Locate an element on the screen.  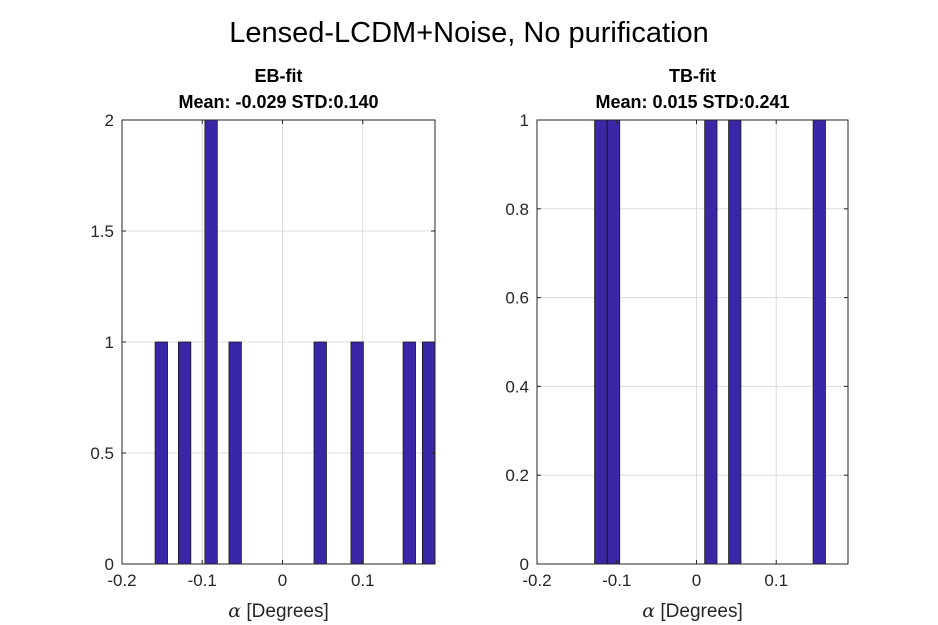
subplot-subtitle: Mean: -0.029 STD:0.140 is located at coordinates (278, 102).